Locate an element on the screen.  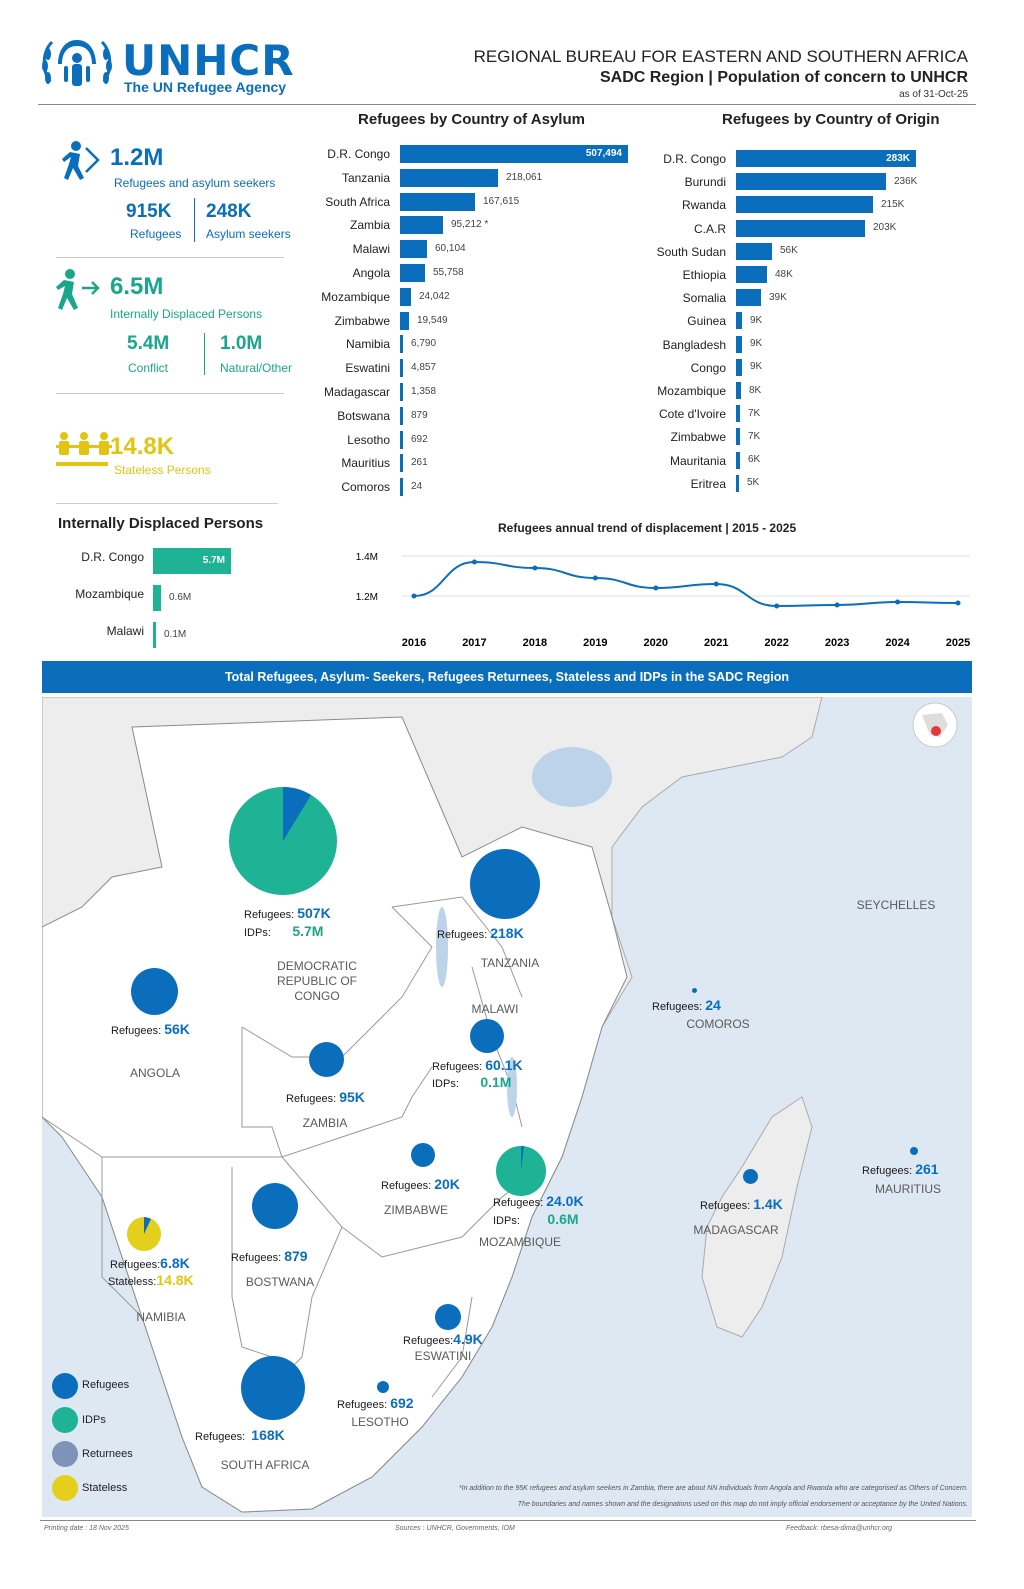
country-label-botswana: BOSTWANA is located at coordinates (280, 1282).